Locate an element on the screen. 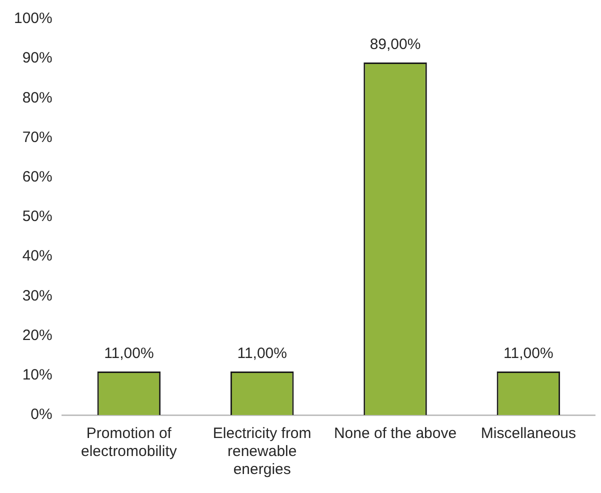  x-tick-label: Electricity from renewable energies is located at coordinates (262, 451).